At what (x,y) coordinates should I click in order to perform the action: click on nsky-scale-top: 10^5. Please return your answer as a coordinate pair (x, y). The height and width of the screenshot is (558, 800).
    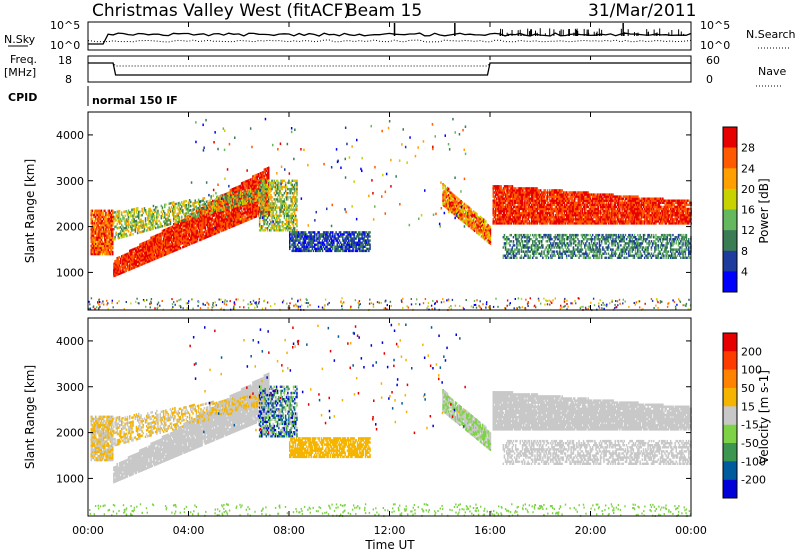
    Looking at the image, I should click on (65, 25).